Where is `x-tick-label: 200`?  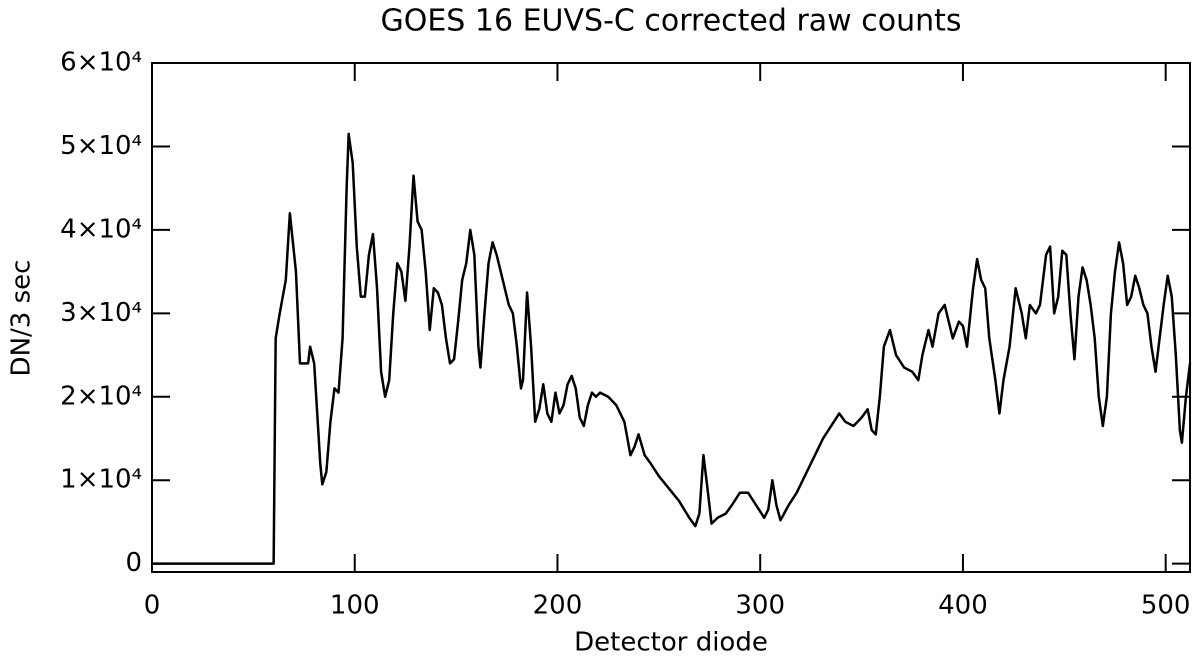 x-tick-label: 200 is located at coordinates (558, 606).